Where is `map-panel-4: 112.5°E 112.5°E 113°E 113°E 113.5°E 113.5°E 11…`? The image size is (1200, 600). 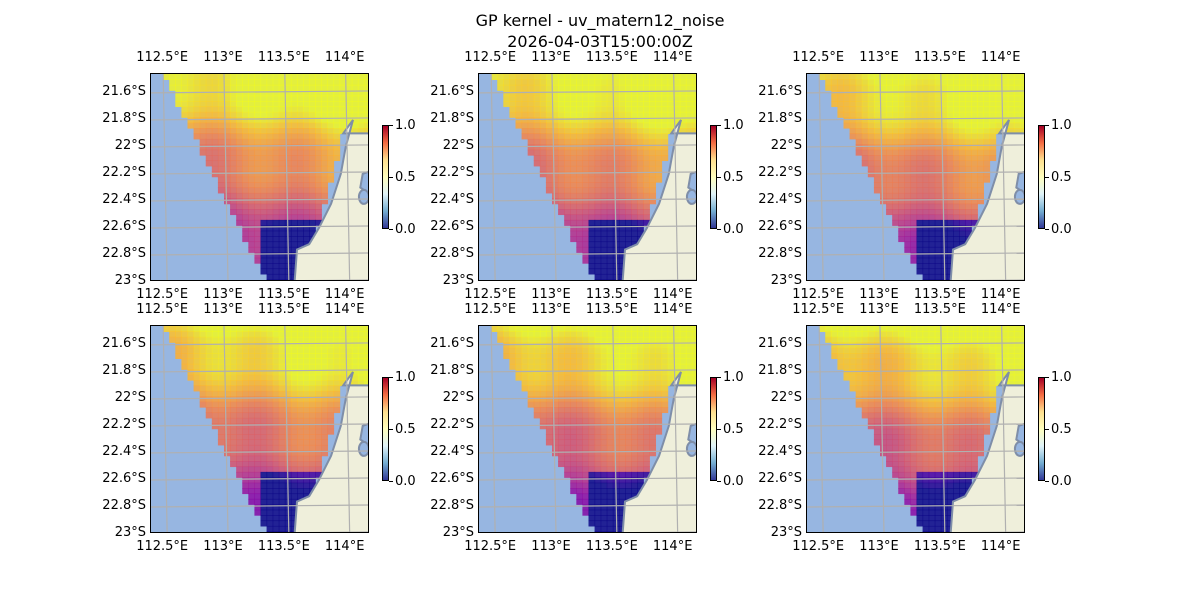
map-panel-4: 112.5°E 112.5°E 113°E 113°E 113.5°E 113.5°E 11… is located at coordinates (260, 428).